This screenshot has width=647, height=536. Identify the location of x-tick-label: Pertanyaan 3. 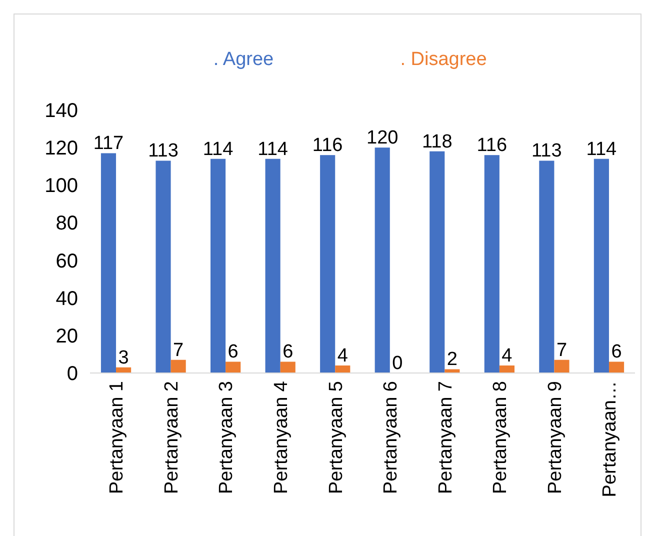
(227, 437).